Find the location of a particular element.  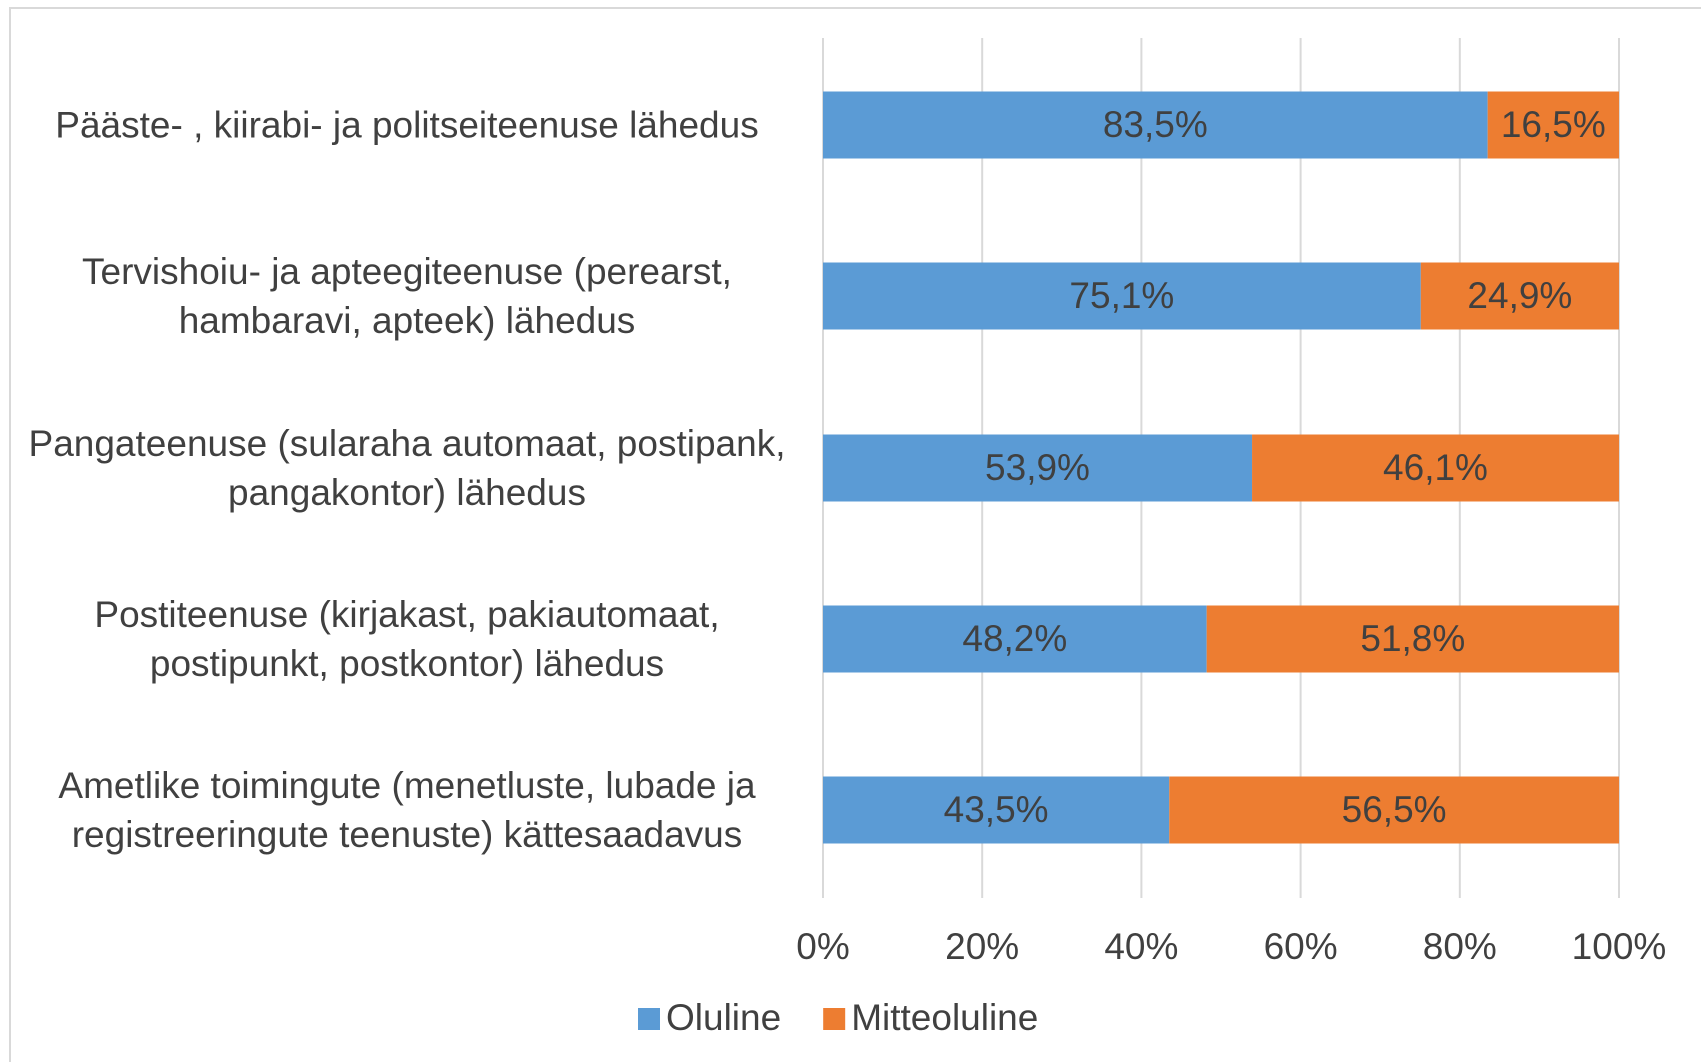

data-label: 51,8% is located at coordinates (1412, 638).